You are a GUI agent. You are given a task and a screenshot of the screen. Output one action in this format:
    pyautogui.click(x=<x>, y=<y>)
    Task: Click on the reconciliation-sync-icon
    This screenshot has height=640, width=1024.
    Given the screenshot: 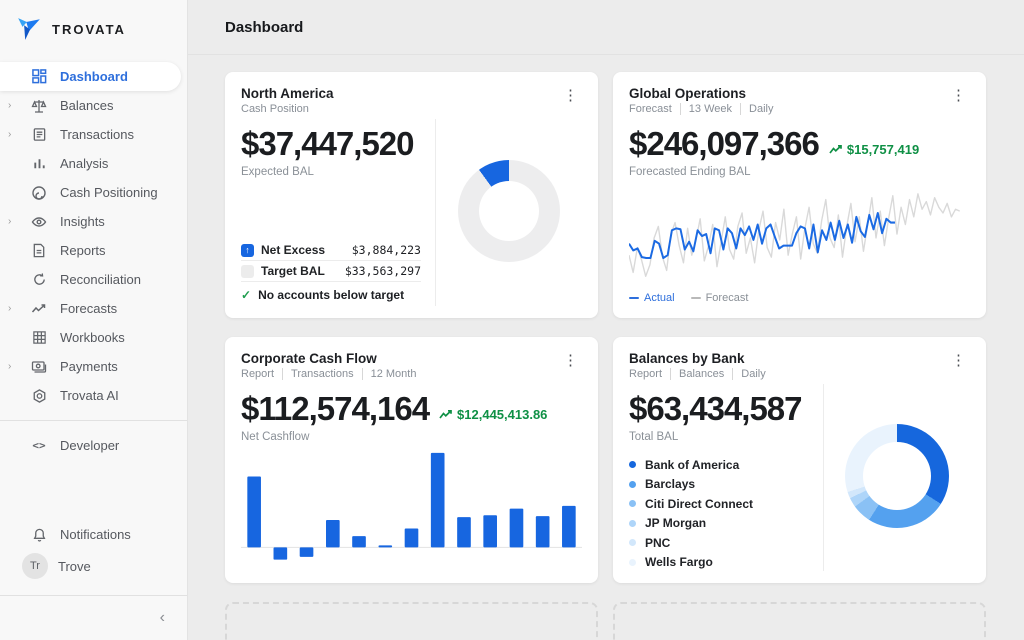 What is the action you would take?
    pyautogui.click(x=39, y=280)
    